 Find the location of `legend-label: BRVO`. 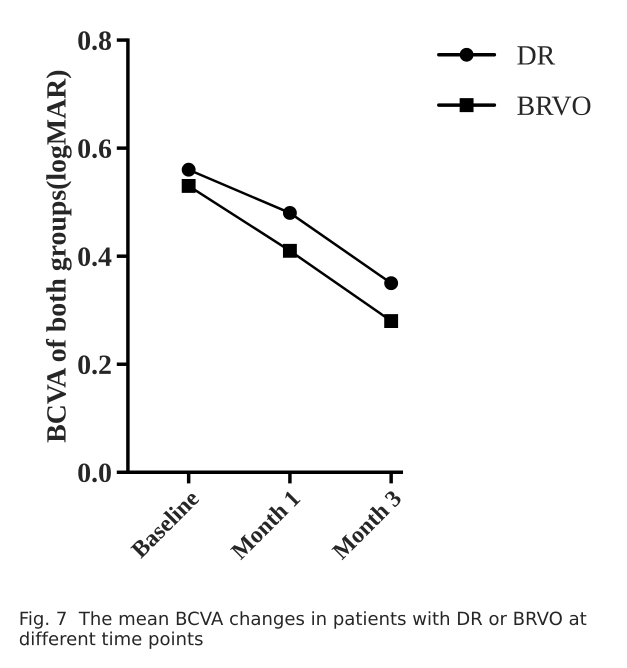

legend-label: BRVO is located at coordinates (553, 106).